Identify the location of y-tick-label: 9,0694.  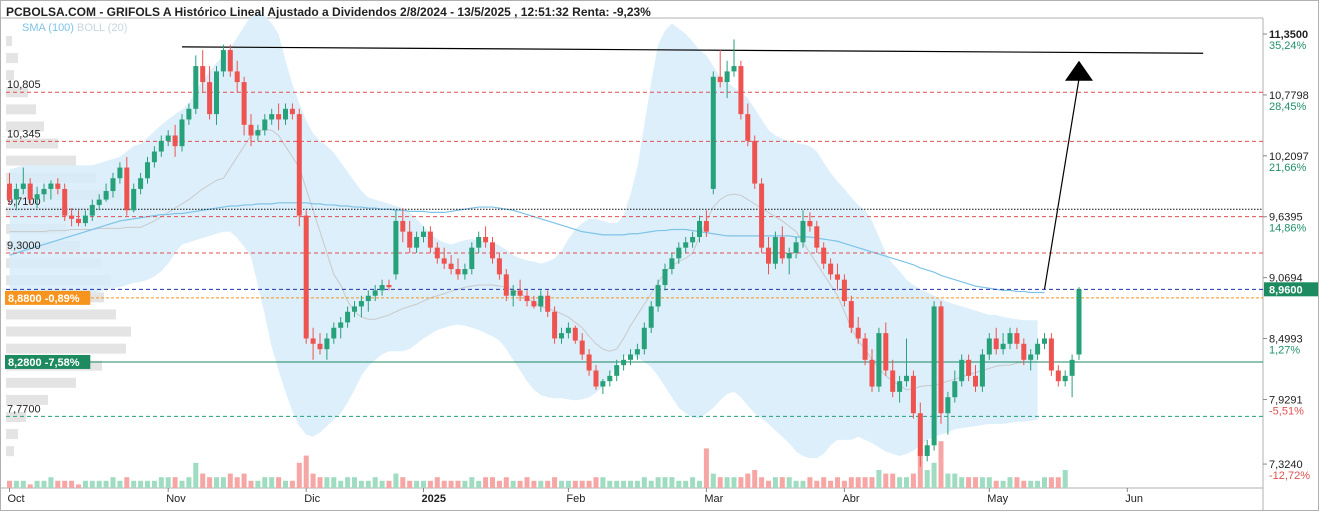
(1286, 279).